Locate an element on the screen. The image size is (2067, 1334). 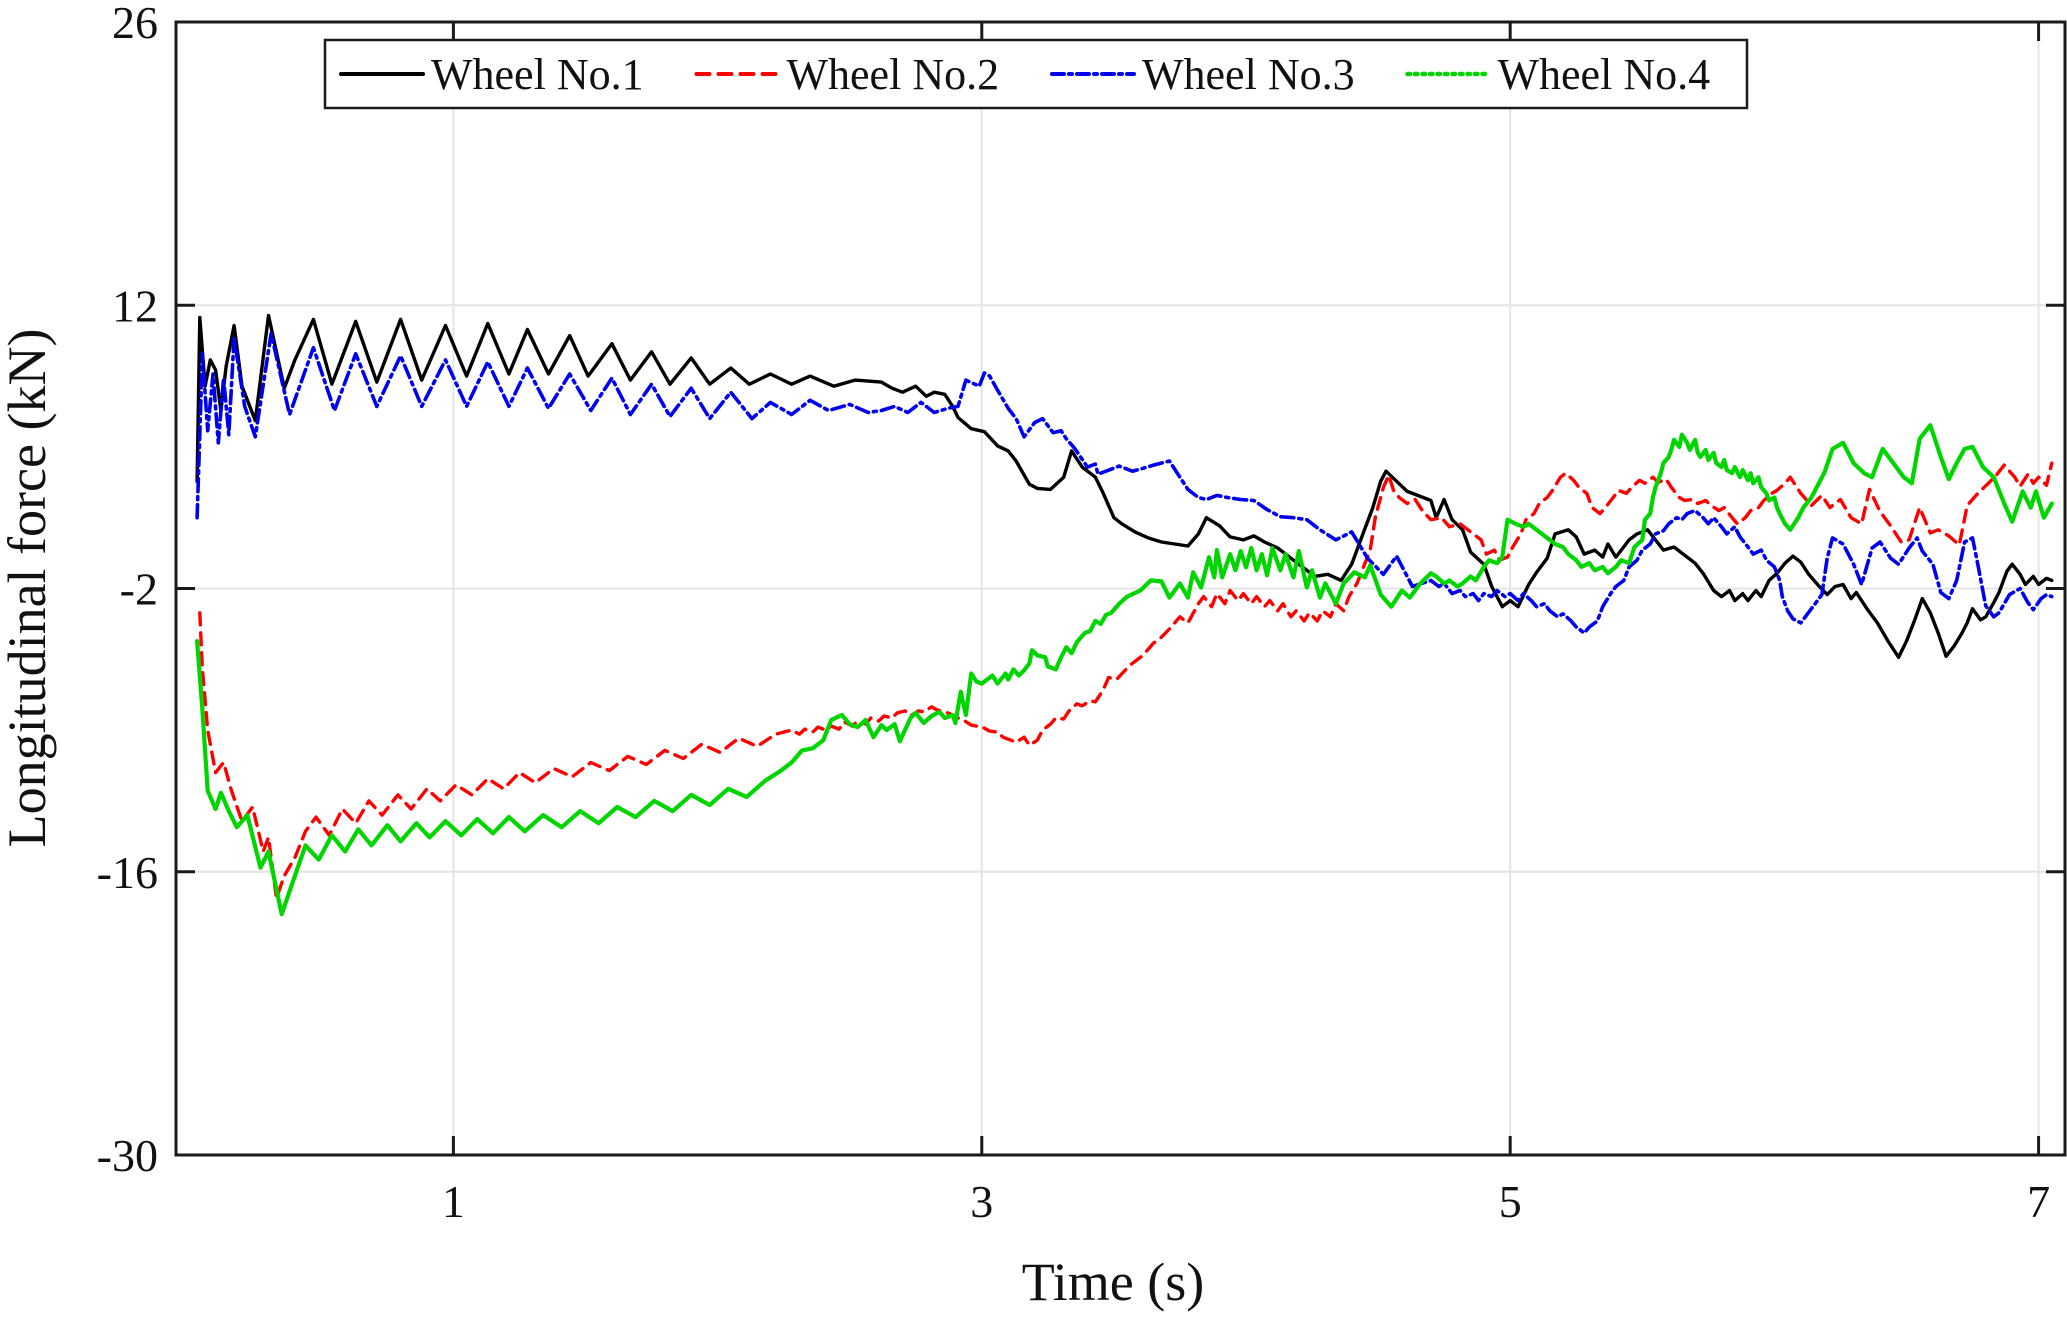
legend-label-wheel-no-3: Wheel No.3 is located at coordinates (1248, 74).